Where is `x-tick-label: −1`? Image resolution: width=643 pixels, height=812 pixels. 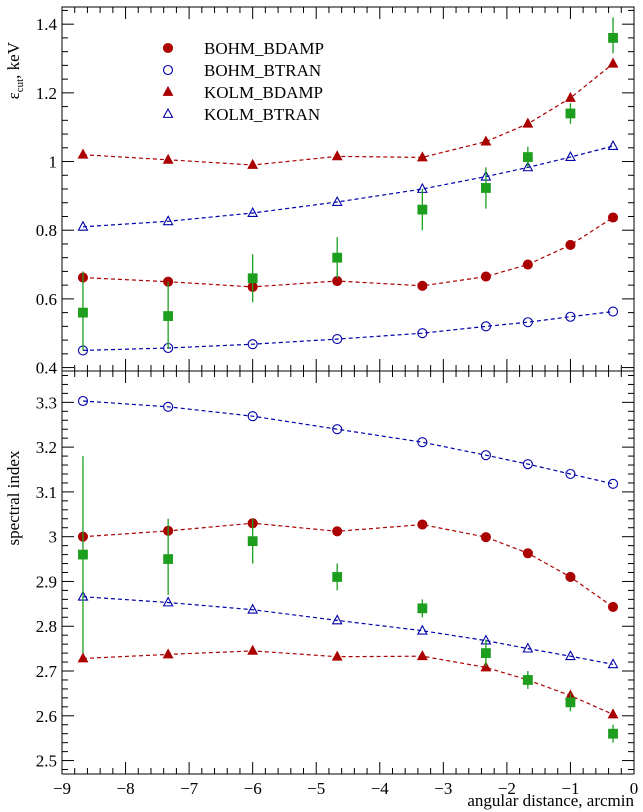
x-tick-label: −1 is located at coordinates (570, 788).